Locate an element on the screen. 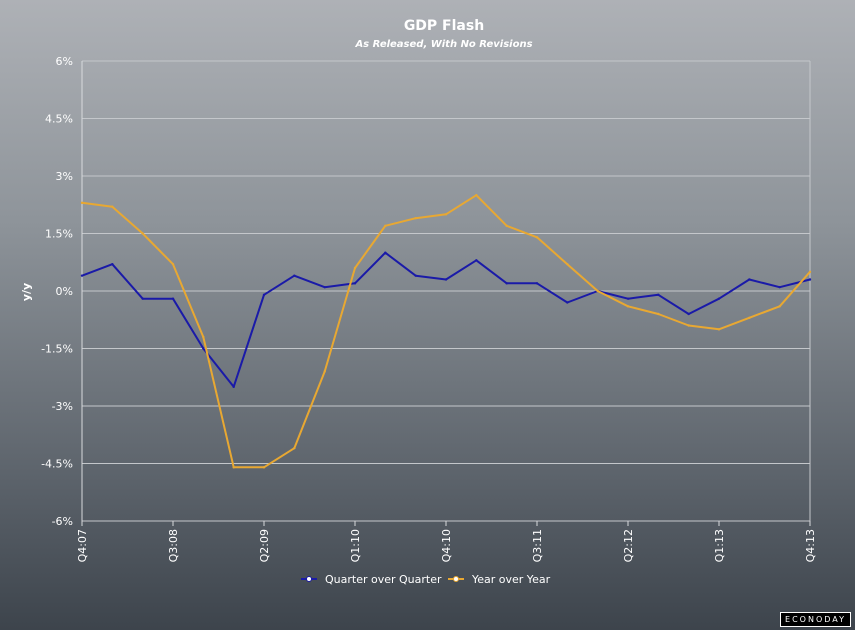 The height and width of the screenshot is (630, 855). y-tick-label: -4.5% is located at coordinates (57, 464).